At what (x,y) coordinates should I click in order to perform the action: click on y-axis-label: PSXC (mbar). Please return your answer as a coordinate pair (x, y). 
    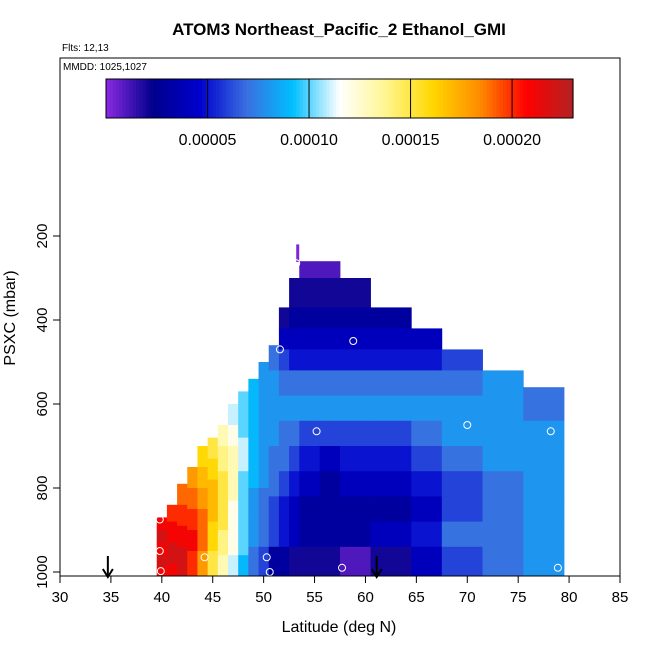
    Looking at the image, I should click on (10, 317).